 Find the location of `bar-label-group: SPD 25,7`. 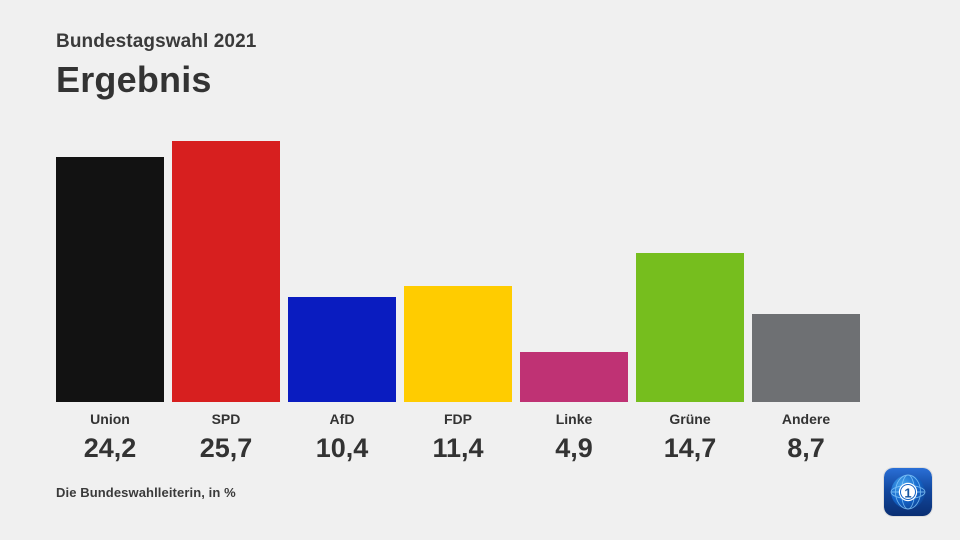

bar-label-group: SPD 25,7 is located at coordinates (226, 433).